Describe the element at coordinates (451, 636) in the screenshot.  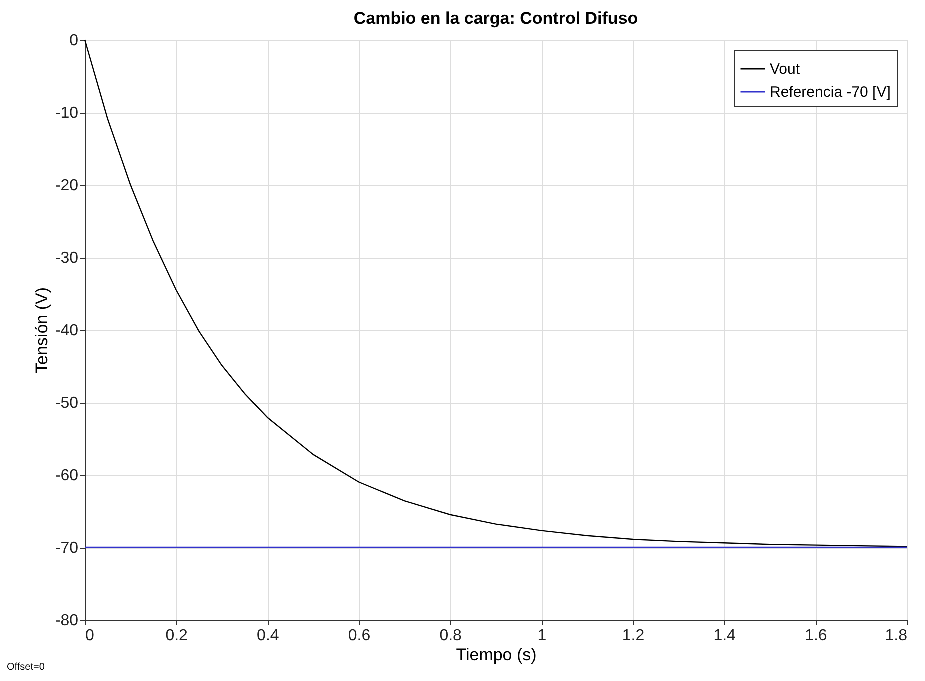
I see `x-tick-label: 0.8` at that location.